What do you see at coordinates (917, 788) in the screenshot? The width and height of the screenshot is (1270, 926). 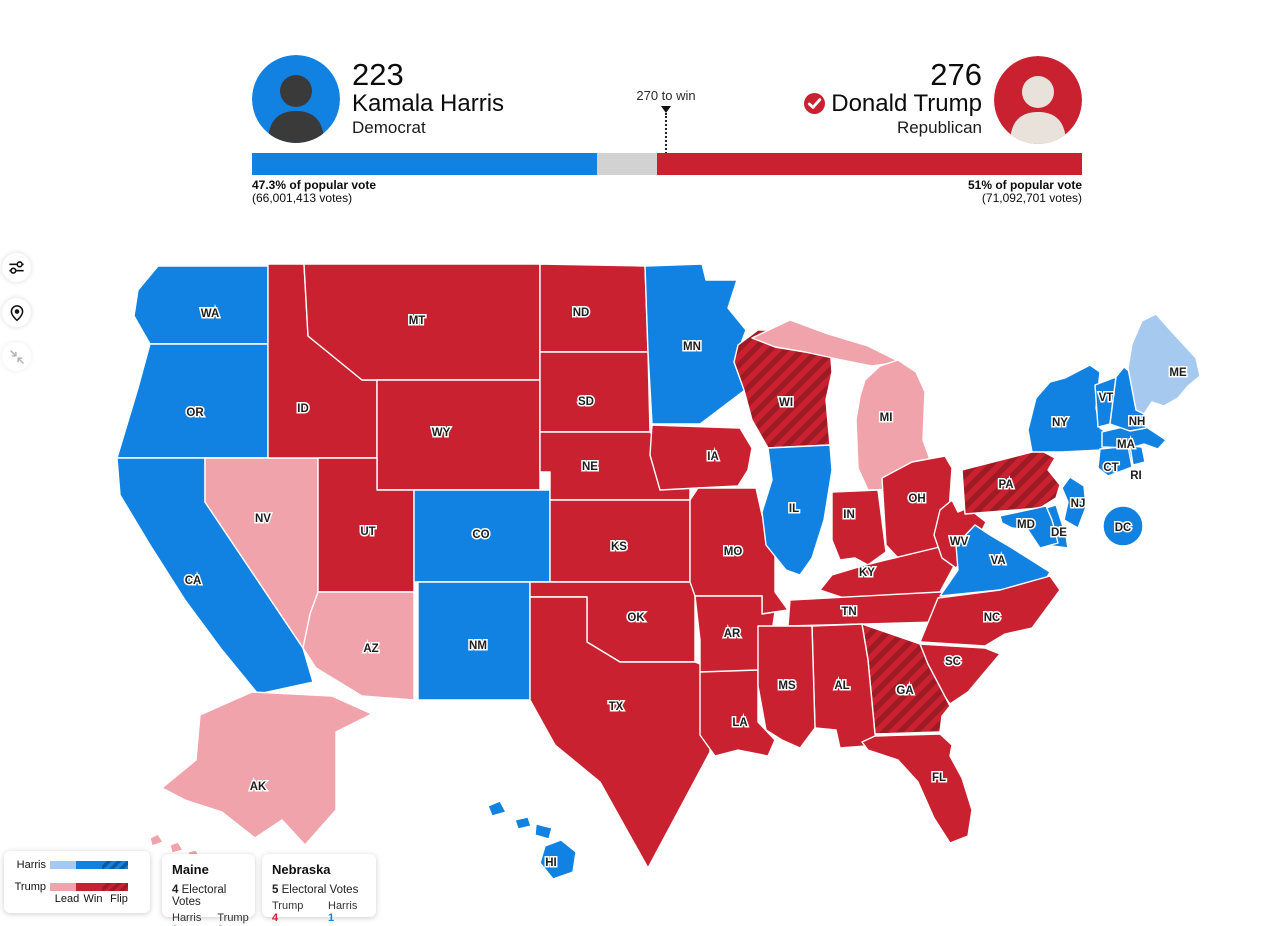 I see `state-fl` at bounding box center [917, 788].